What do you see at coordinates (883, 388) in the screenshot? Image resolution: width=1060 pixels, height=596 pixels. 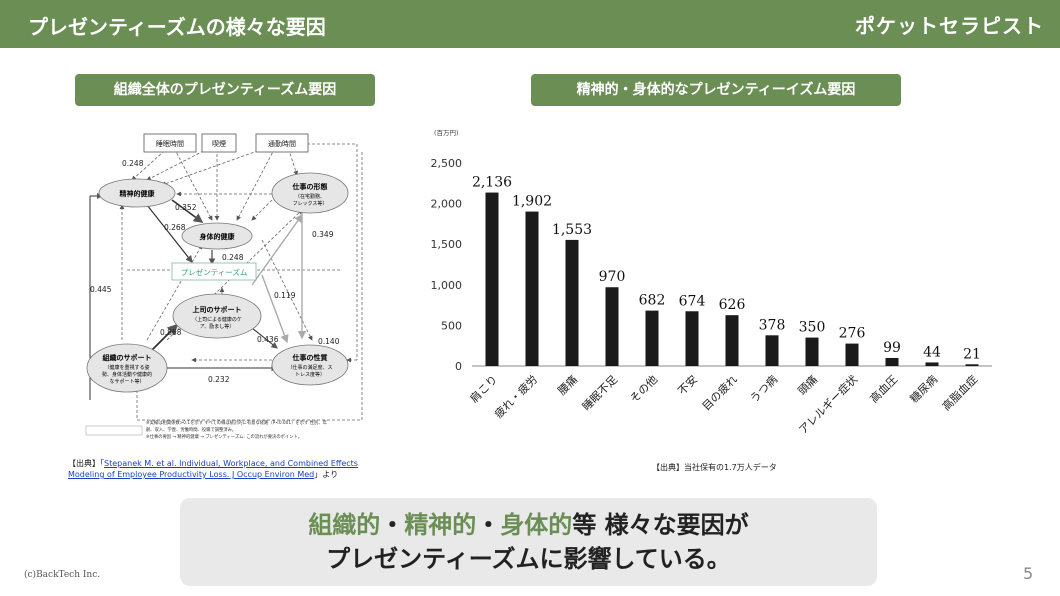 I see `x-category-label: 高血圧` at bounding box center [883, 388].